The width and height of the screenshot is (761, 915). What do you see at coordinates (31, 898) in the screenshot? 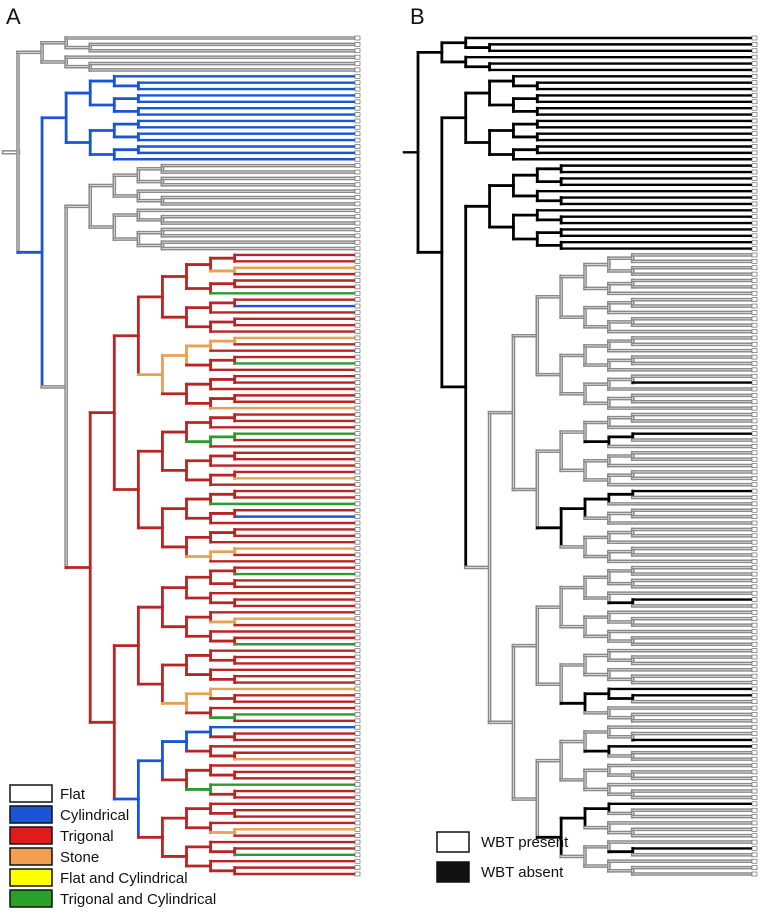
I see `legend-swatch-trigonal-cylindrical` at bounding box center [31, 898].